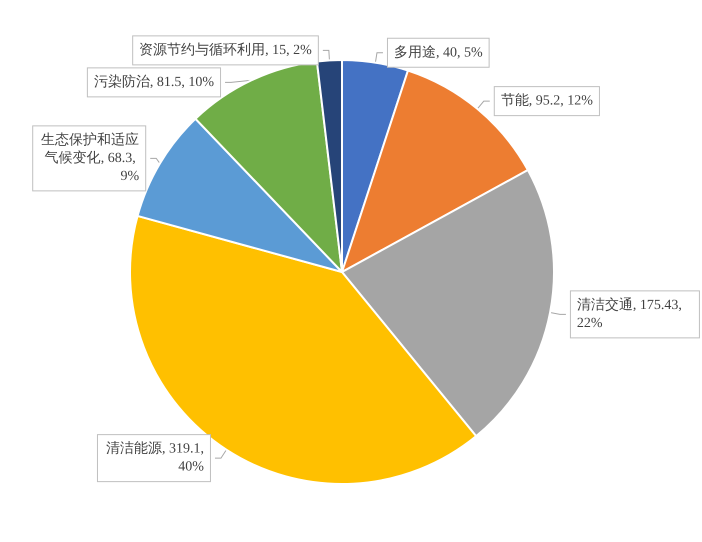 Image resolution: width=702 pixels, height=542 pixels. I want to click on slice-label: 污染防治, 81.5, 10%, so click(154, 82).